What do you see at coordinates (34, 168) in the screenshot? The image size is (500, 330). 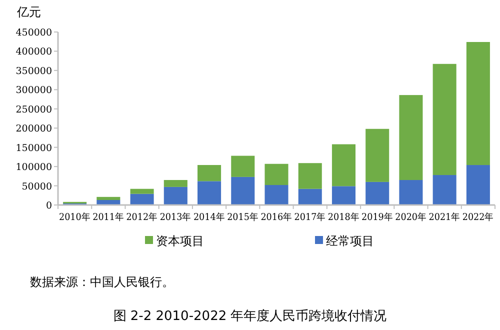 I see `y-tick-label: 100000` at bounding box center [34, 168].